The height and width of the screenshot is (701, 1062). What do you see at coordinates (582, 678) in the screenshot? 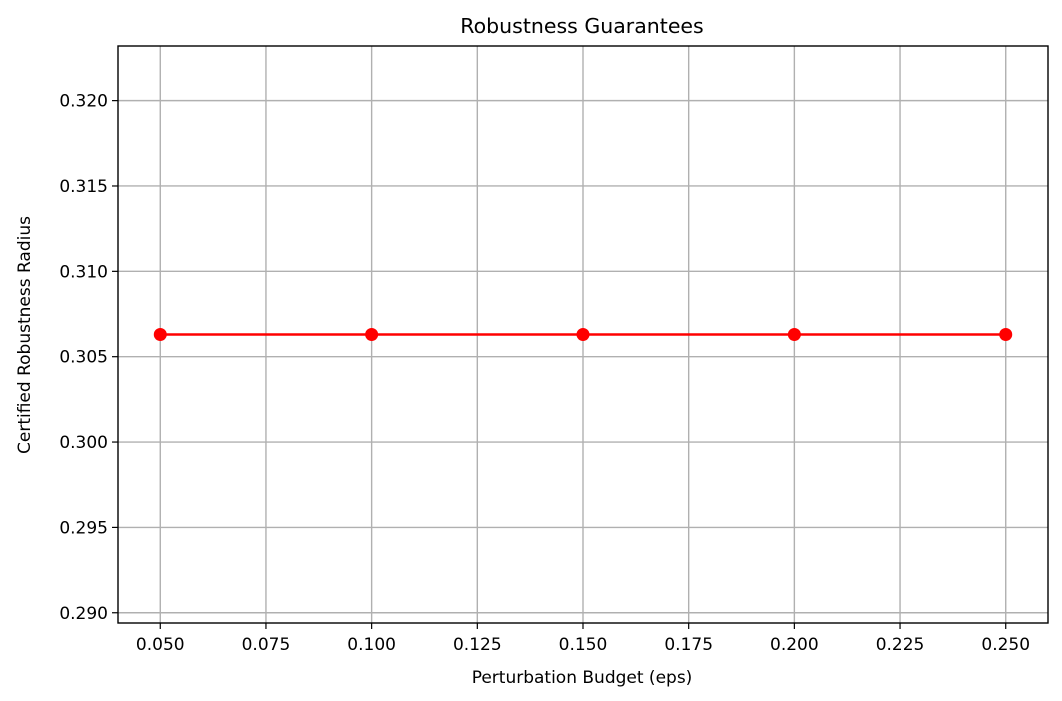
I see `x-axis-label: Perturbation Budget (eps)` at bounding box center [582, 678].